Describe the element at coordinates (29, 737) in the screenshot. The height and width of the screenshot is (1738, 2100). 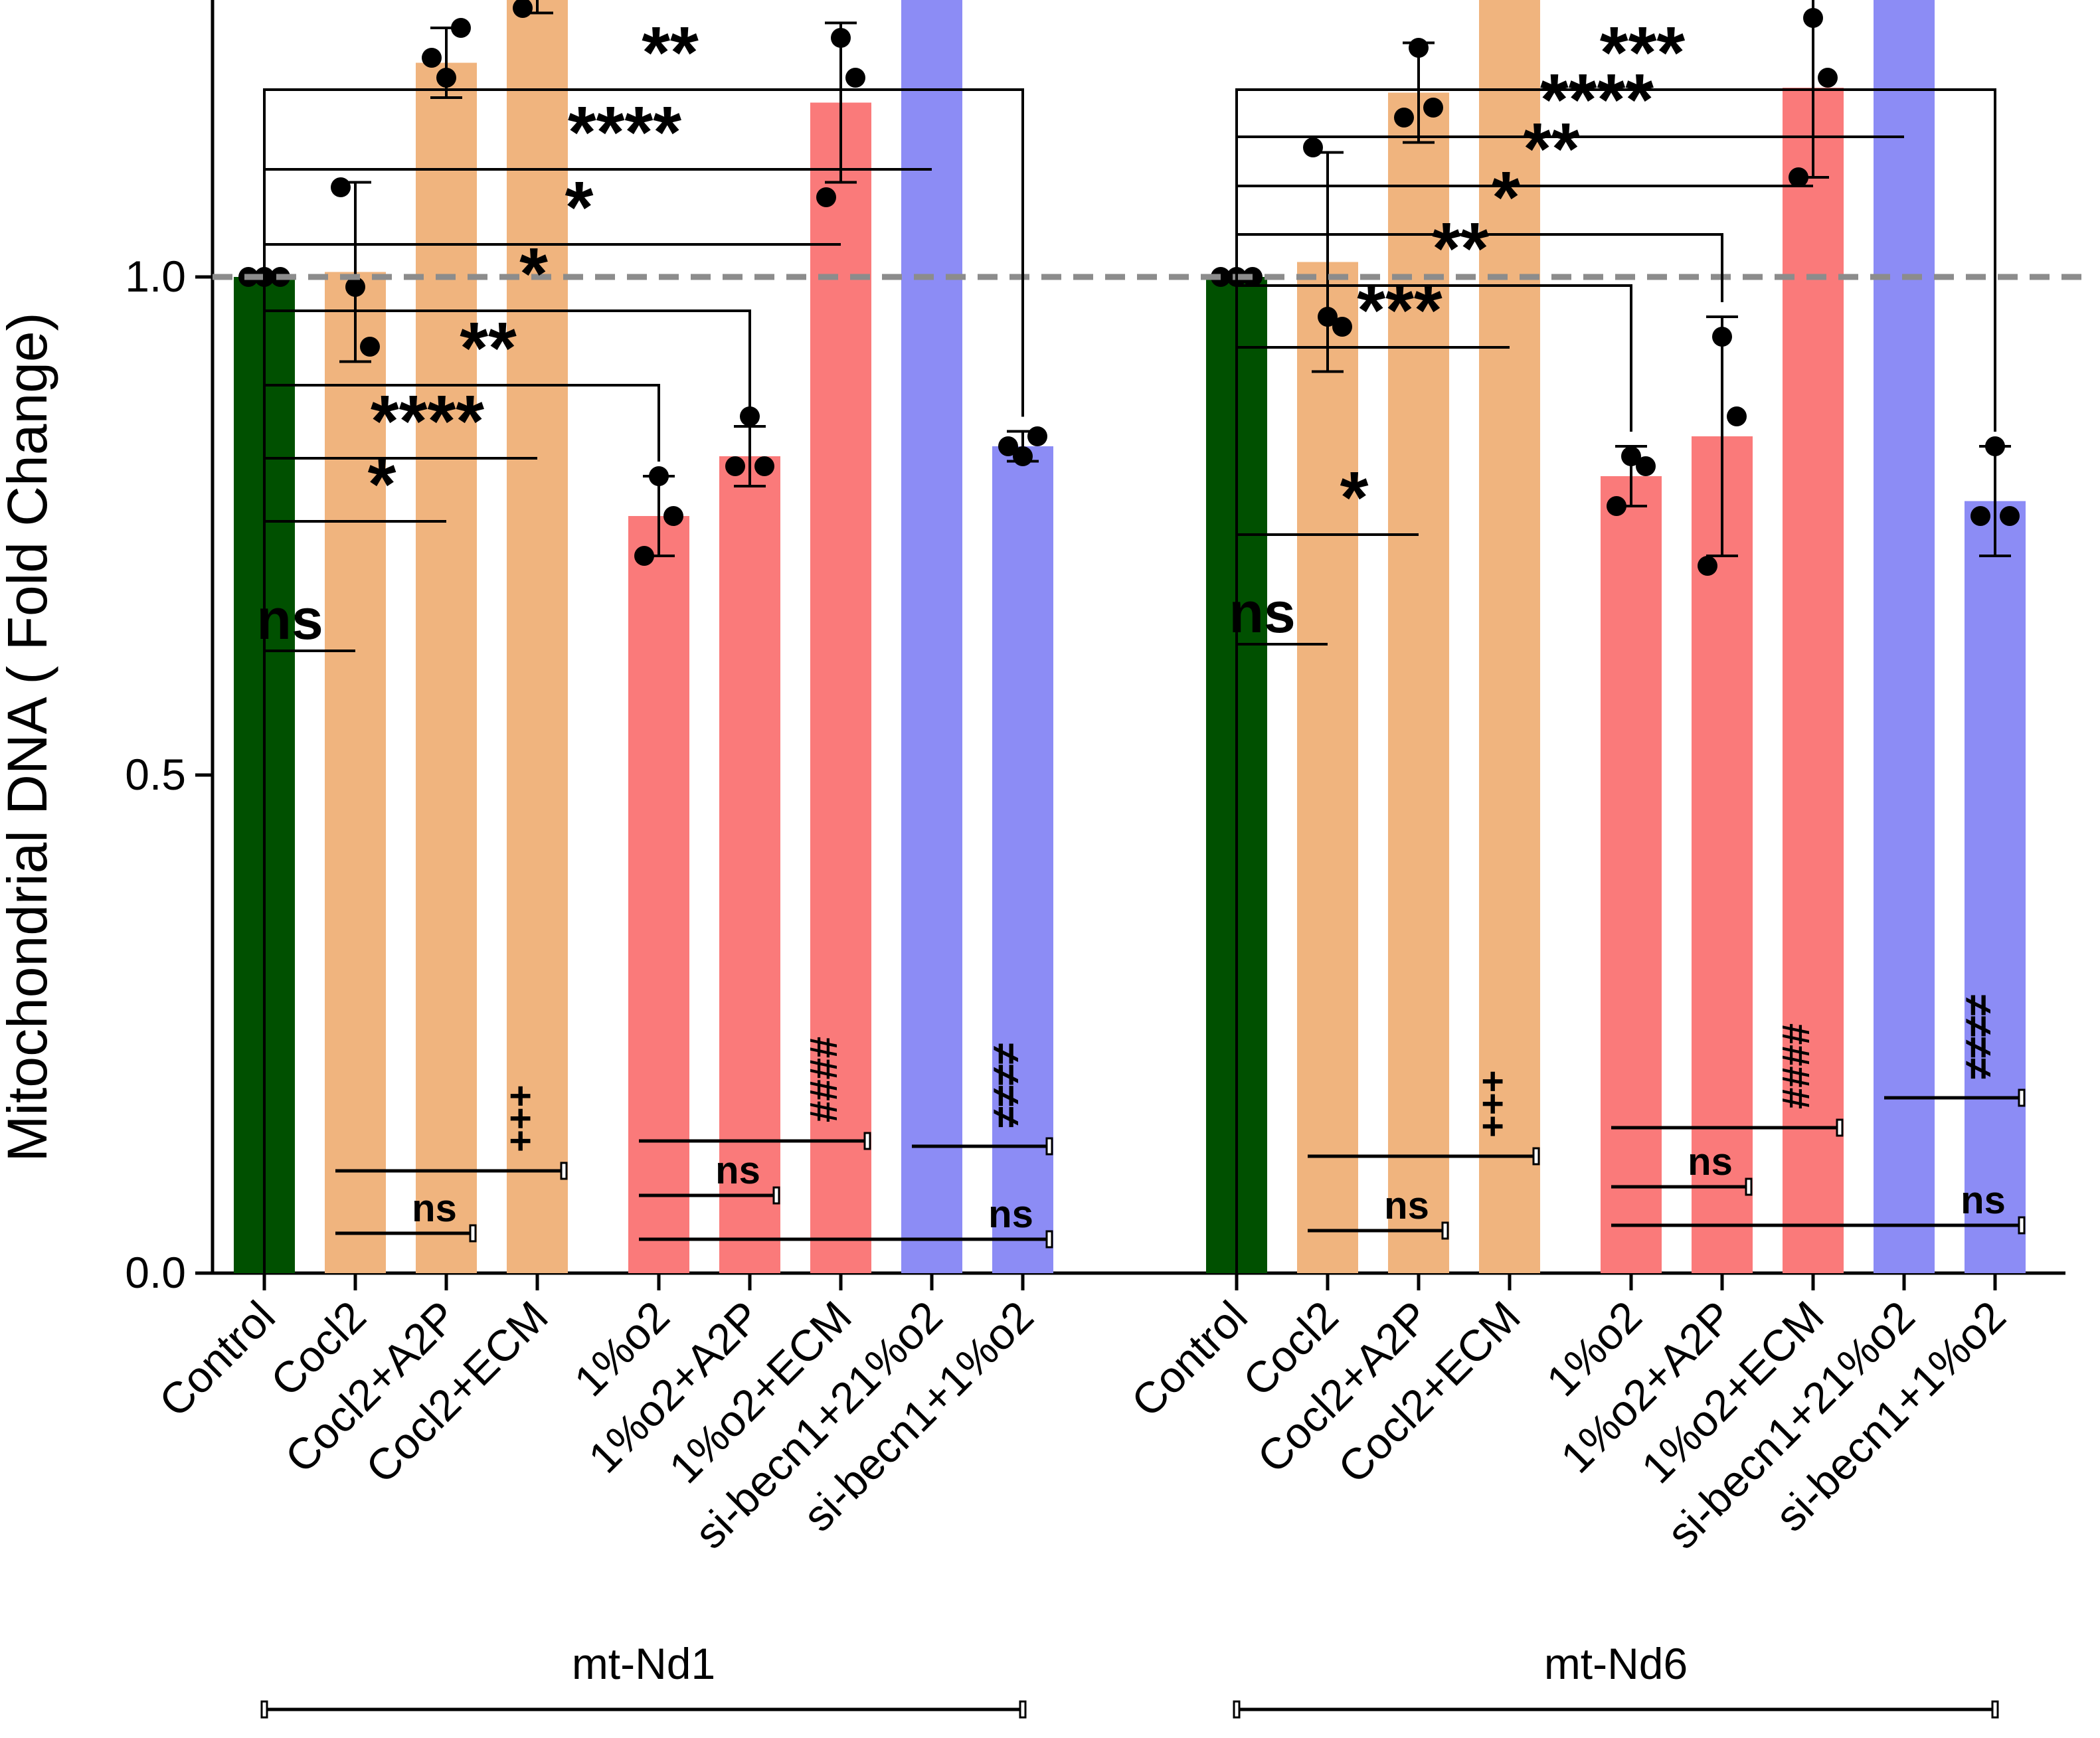
I see `y-axis-label: Mitochondrial DNA ( Fold Change)` at that location.